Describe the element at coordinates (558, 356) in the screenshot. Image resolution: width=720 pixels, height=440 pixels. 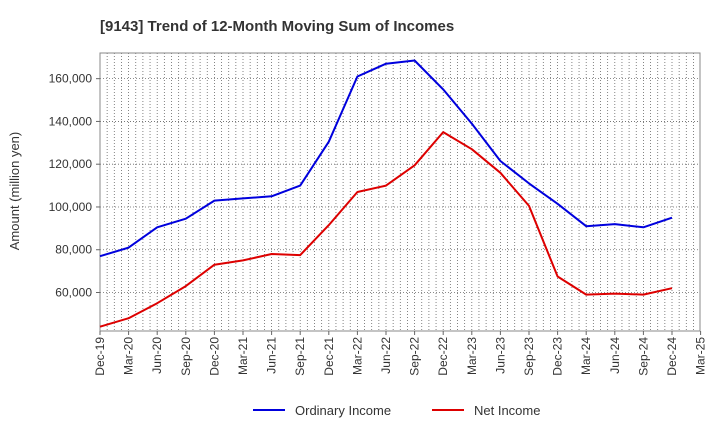
I see `x-tick-label: Dec-23` at that location.